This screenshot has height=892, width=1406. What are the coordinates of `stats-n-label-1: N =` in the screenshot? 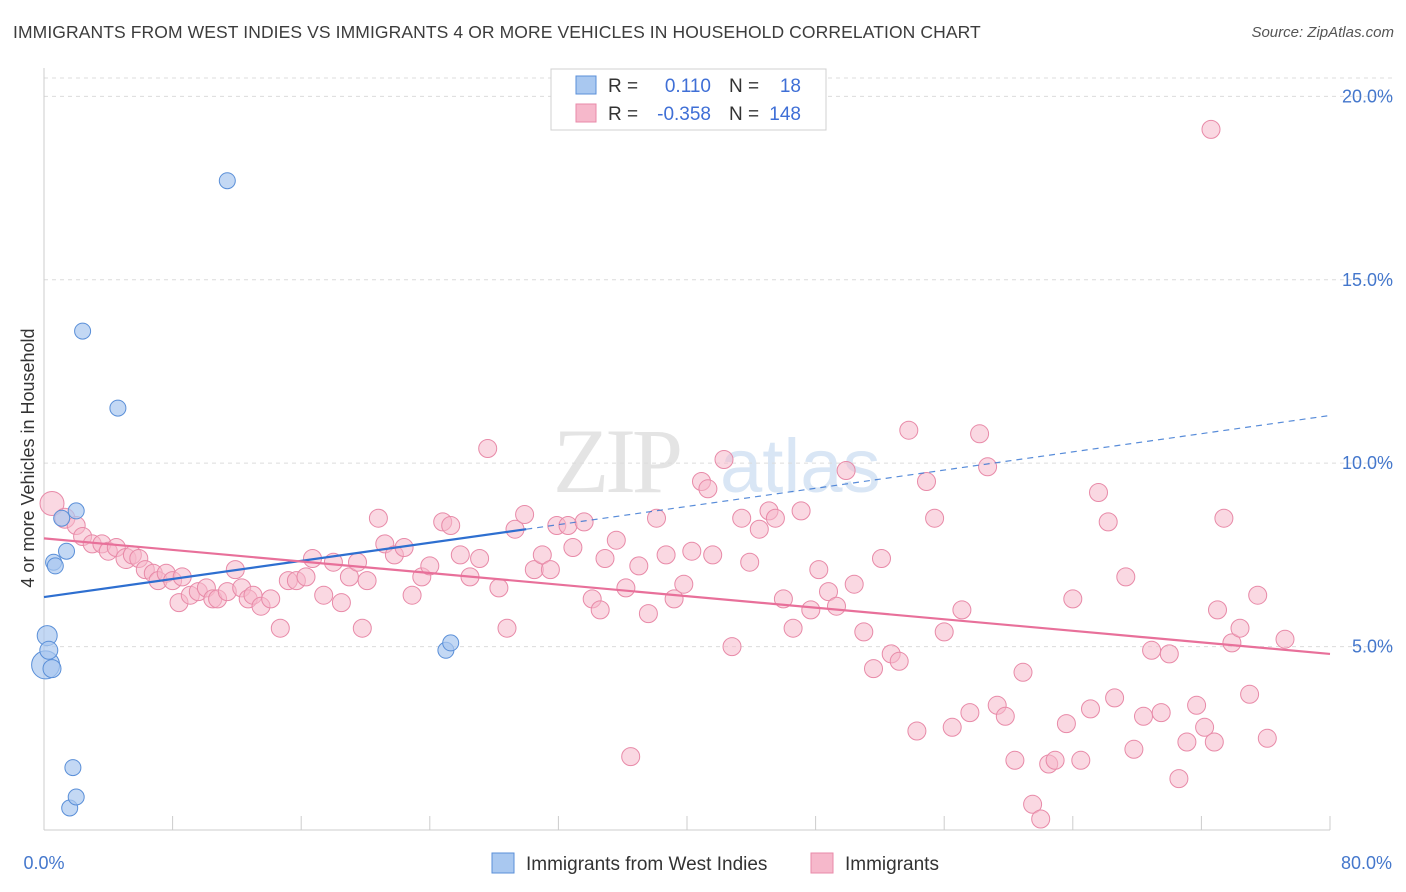 It's located at (744, 86).